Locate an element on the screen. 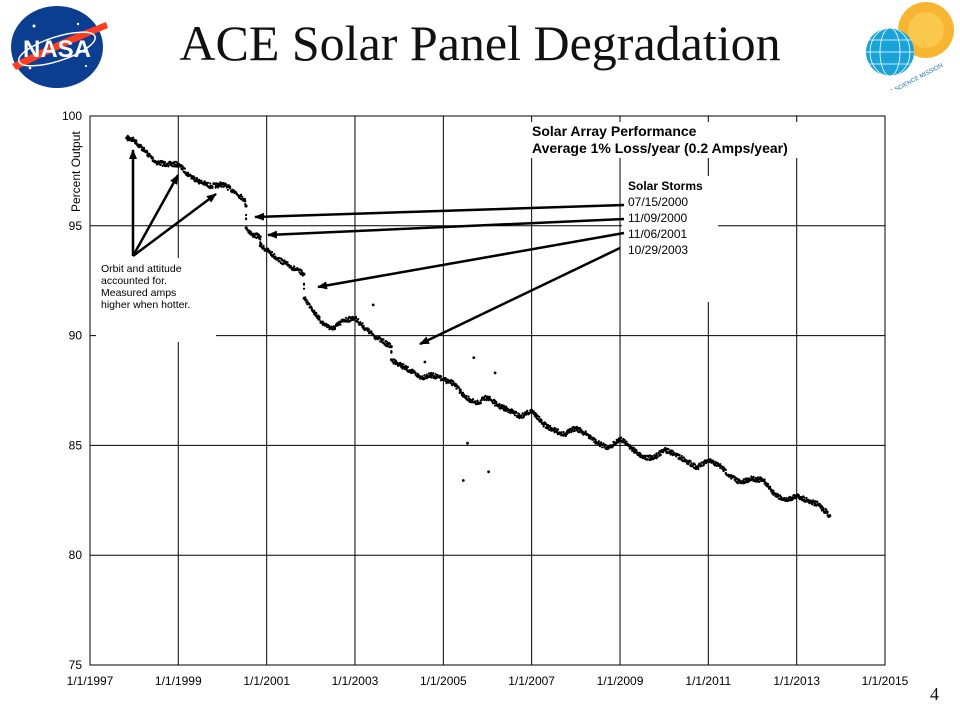 The width and height of the screenshot is (960, 720). y-tick-label: 95 is located at coordinates (76, 226).